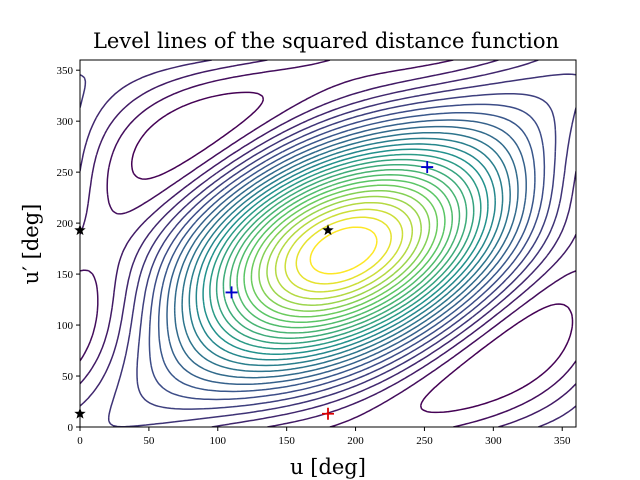 Image resolution: width=640 pixels, height=480 pixels. What do you see at coordinates (68, 377) in the screenshot?
I see `y-tick-label: 50` at bounding box center [68, 377].